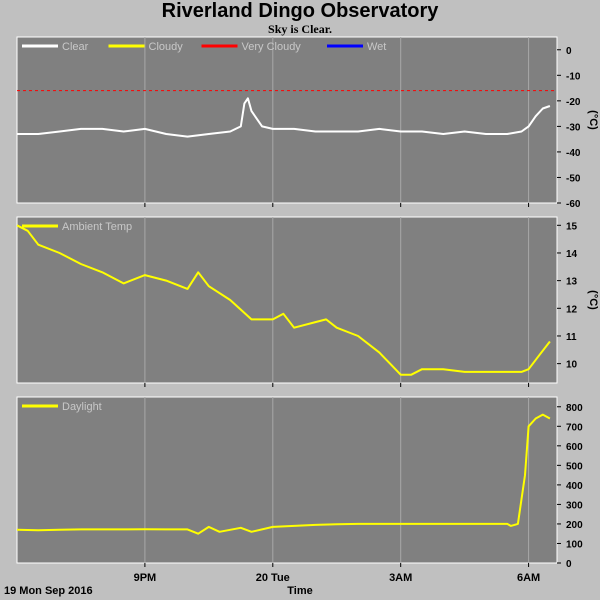 The height and width of the screenshot is (600, 600). I want to click on legend-label: Ambient Temp, so click(97, 227).